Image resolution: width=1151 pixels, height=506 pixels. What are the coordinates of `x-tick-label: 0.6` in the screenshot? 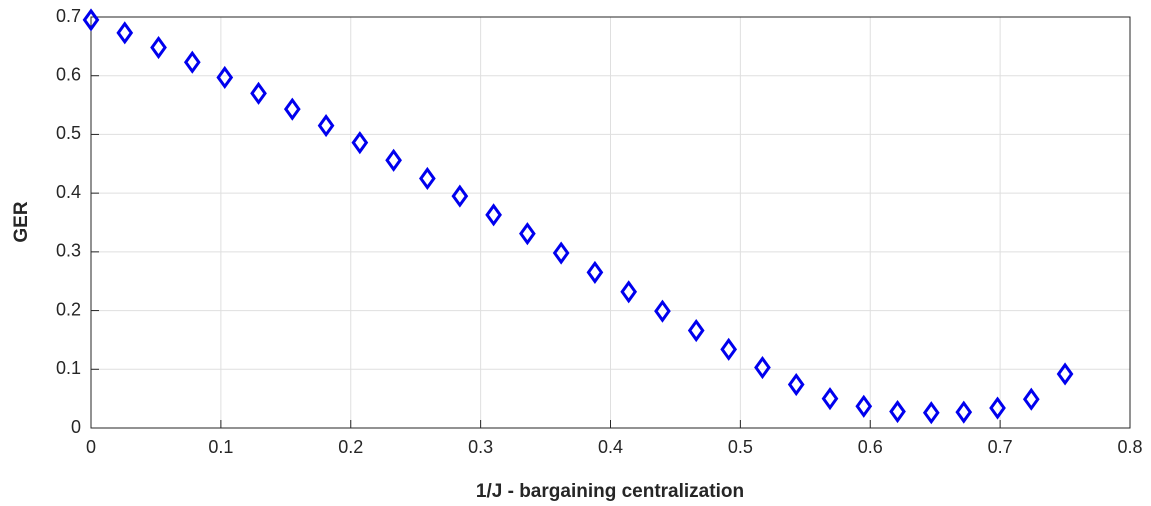 It's located at (870, 447).